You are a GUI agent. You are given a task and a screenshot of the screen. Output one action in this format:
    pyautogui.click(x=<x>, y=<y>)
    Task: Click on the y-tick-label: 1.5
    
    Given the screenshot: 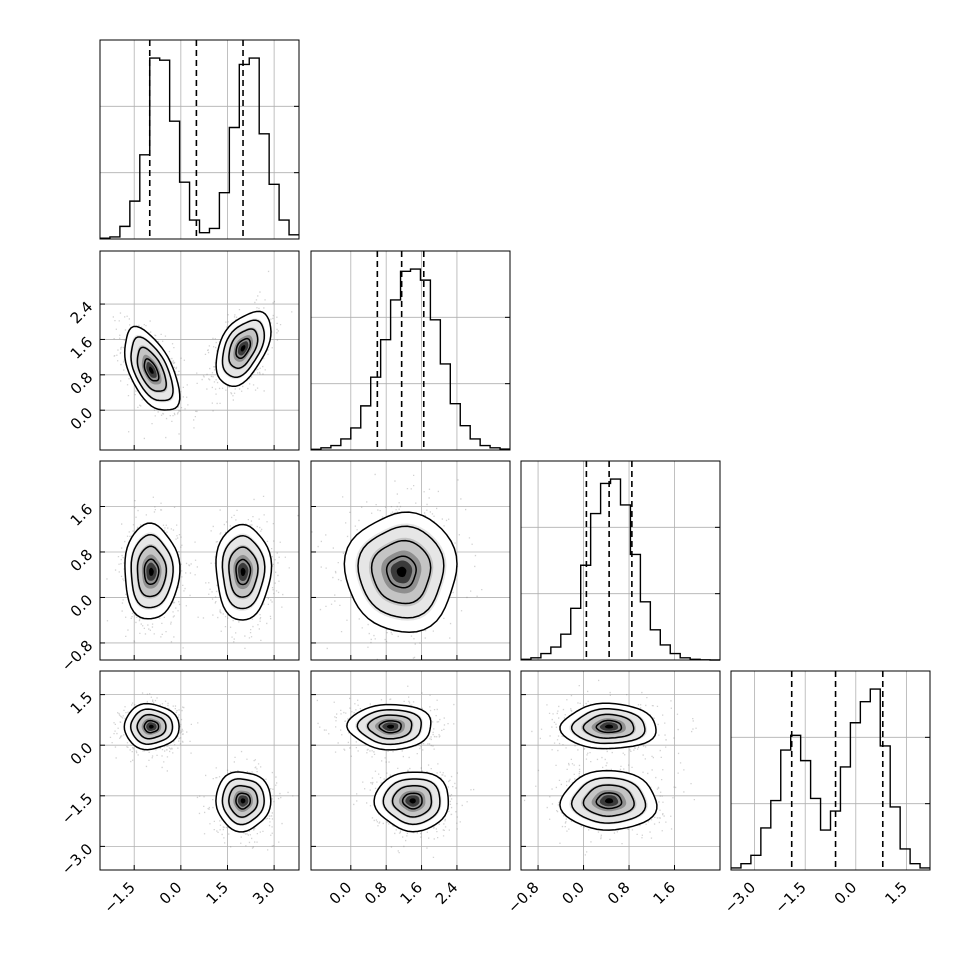 What is the action you would take?
    pyautogui.click(x=82, y=703)
    